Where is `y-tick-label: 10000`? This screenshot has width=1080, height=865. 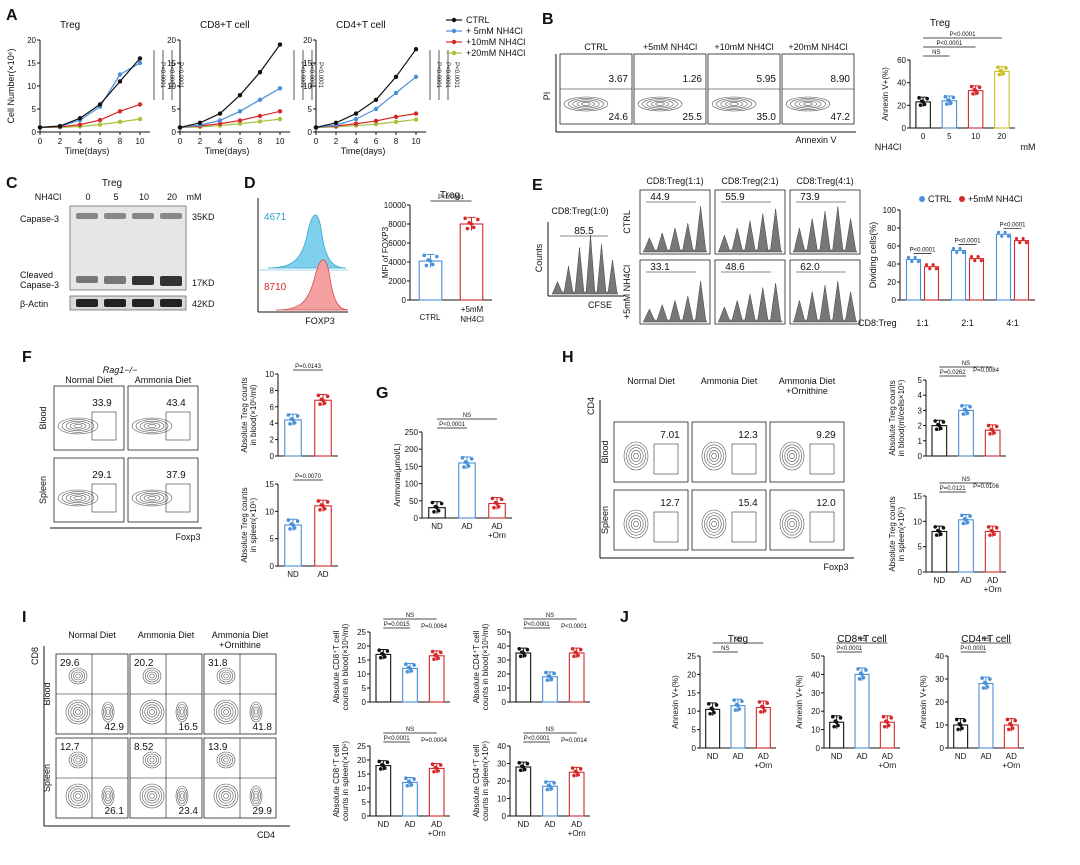
y-tick-label: 10000 is located at coordinates (395, 205).